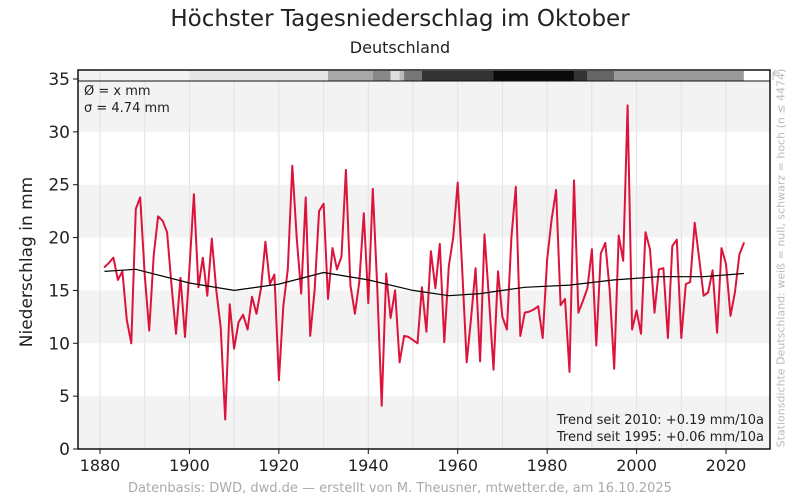 Image resolution: width=800 pixels, height=500 pixels. What do you see at coordinates (457, 465) in the screenshot?
I see `x-tick-label: 1960` at bounding box center [457, 465].